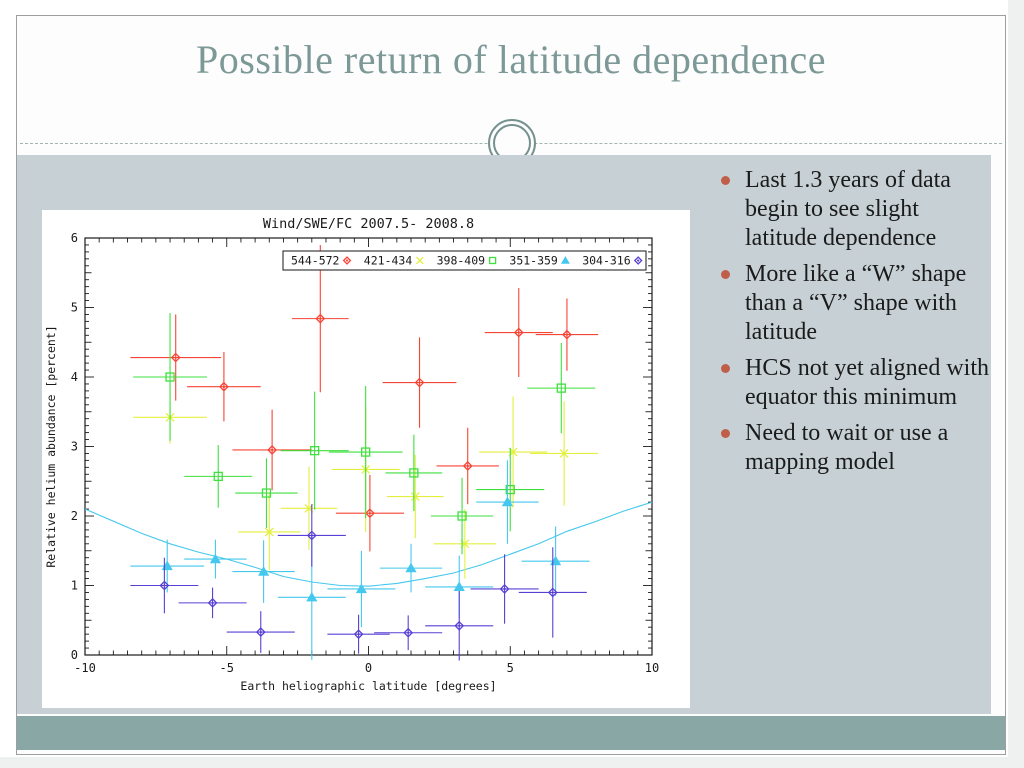 This screenshot has width=1024, height=768. I want to click on svg-text: -10, so click(85, 668).